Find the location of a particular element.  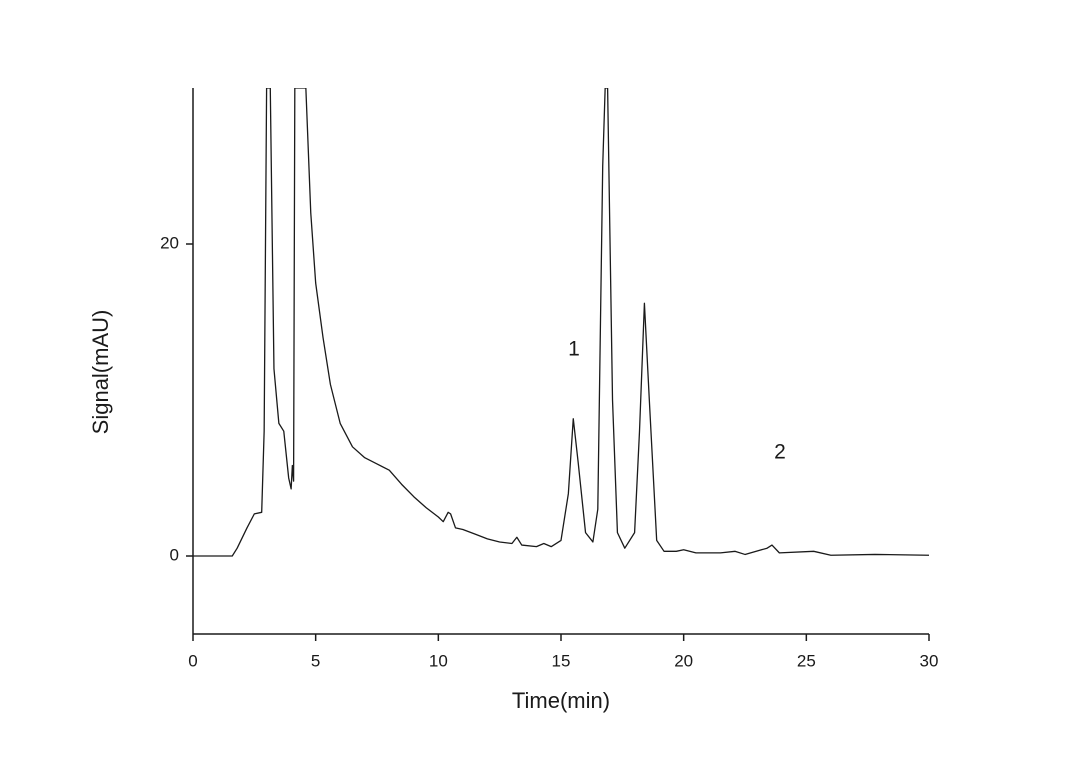

x-tick-label: 25 is located at coordinates (806, 660).